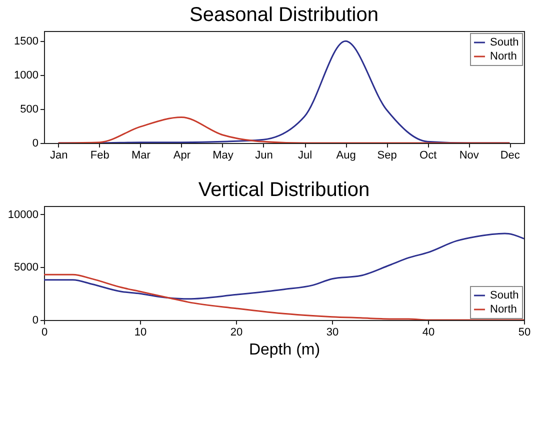  What do you see at coordinates (284, 15) in the screenshot?
I see `chart-title: Seasonal Distribution` at bounding box center [284, 15].